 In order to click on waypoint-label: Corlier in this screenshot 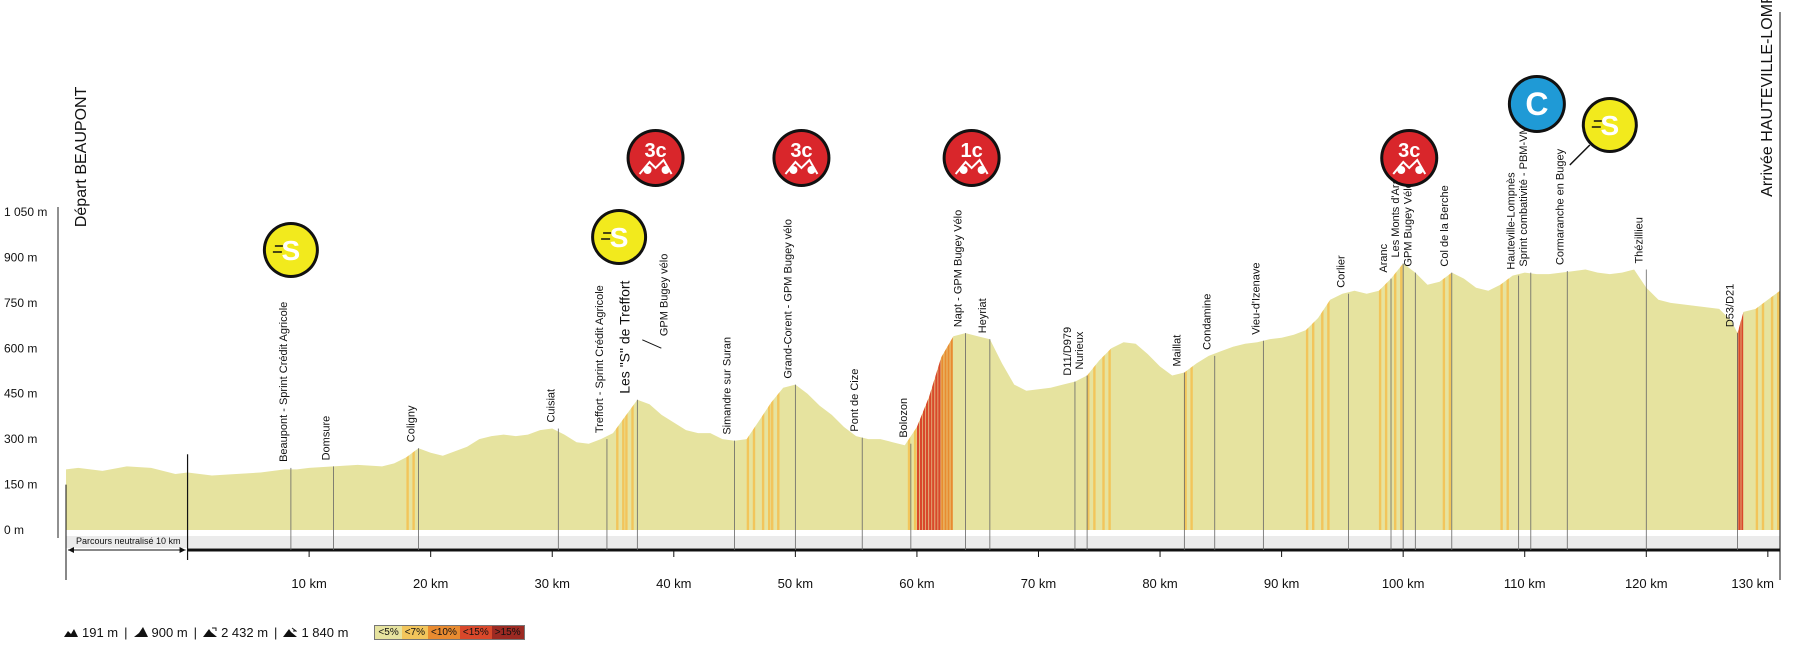, I will do `click(1341, 271)`.